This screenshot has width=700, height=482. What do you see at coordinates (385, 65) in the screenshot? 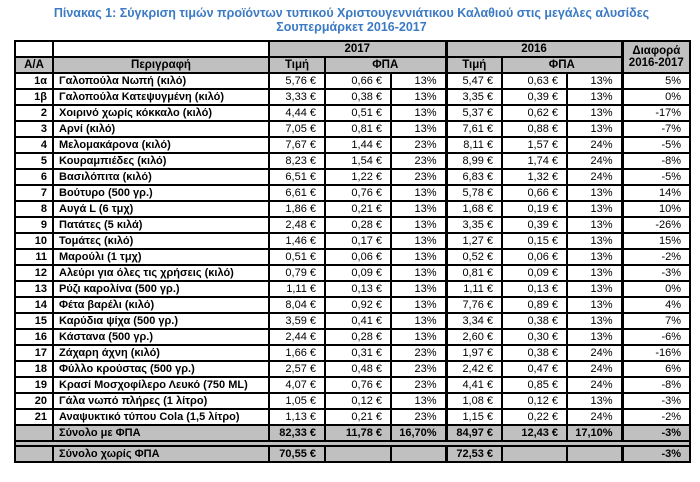
I see `vat-2017-column-header: ΦΠΑ` at bounding box center [385, 65].